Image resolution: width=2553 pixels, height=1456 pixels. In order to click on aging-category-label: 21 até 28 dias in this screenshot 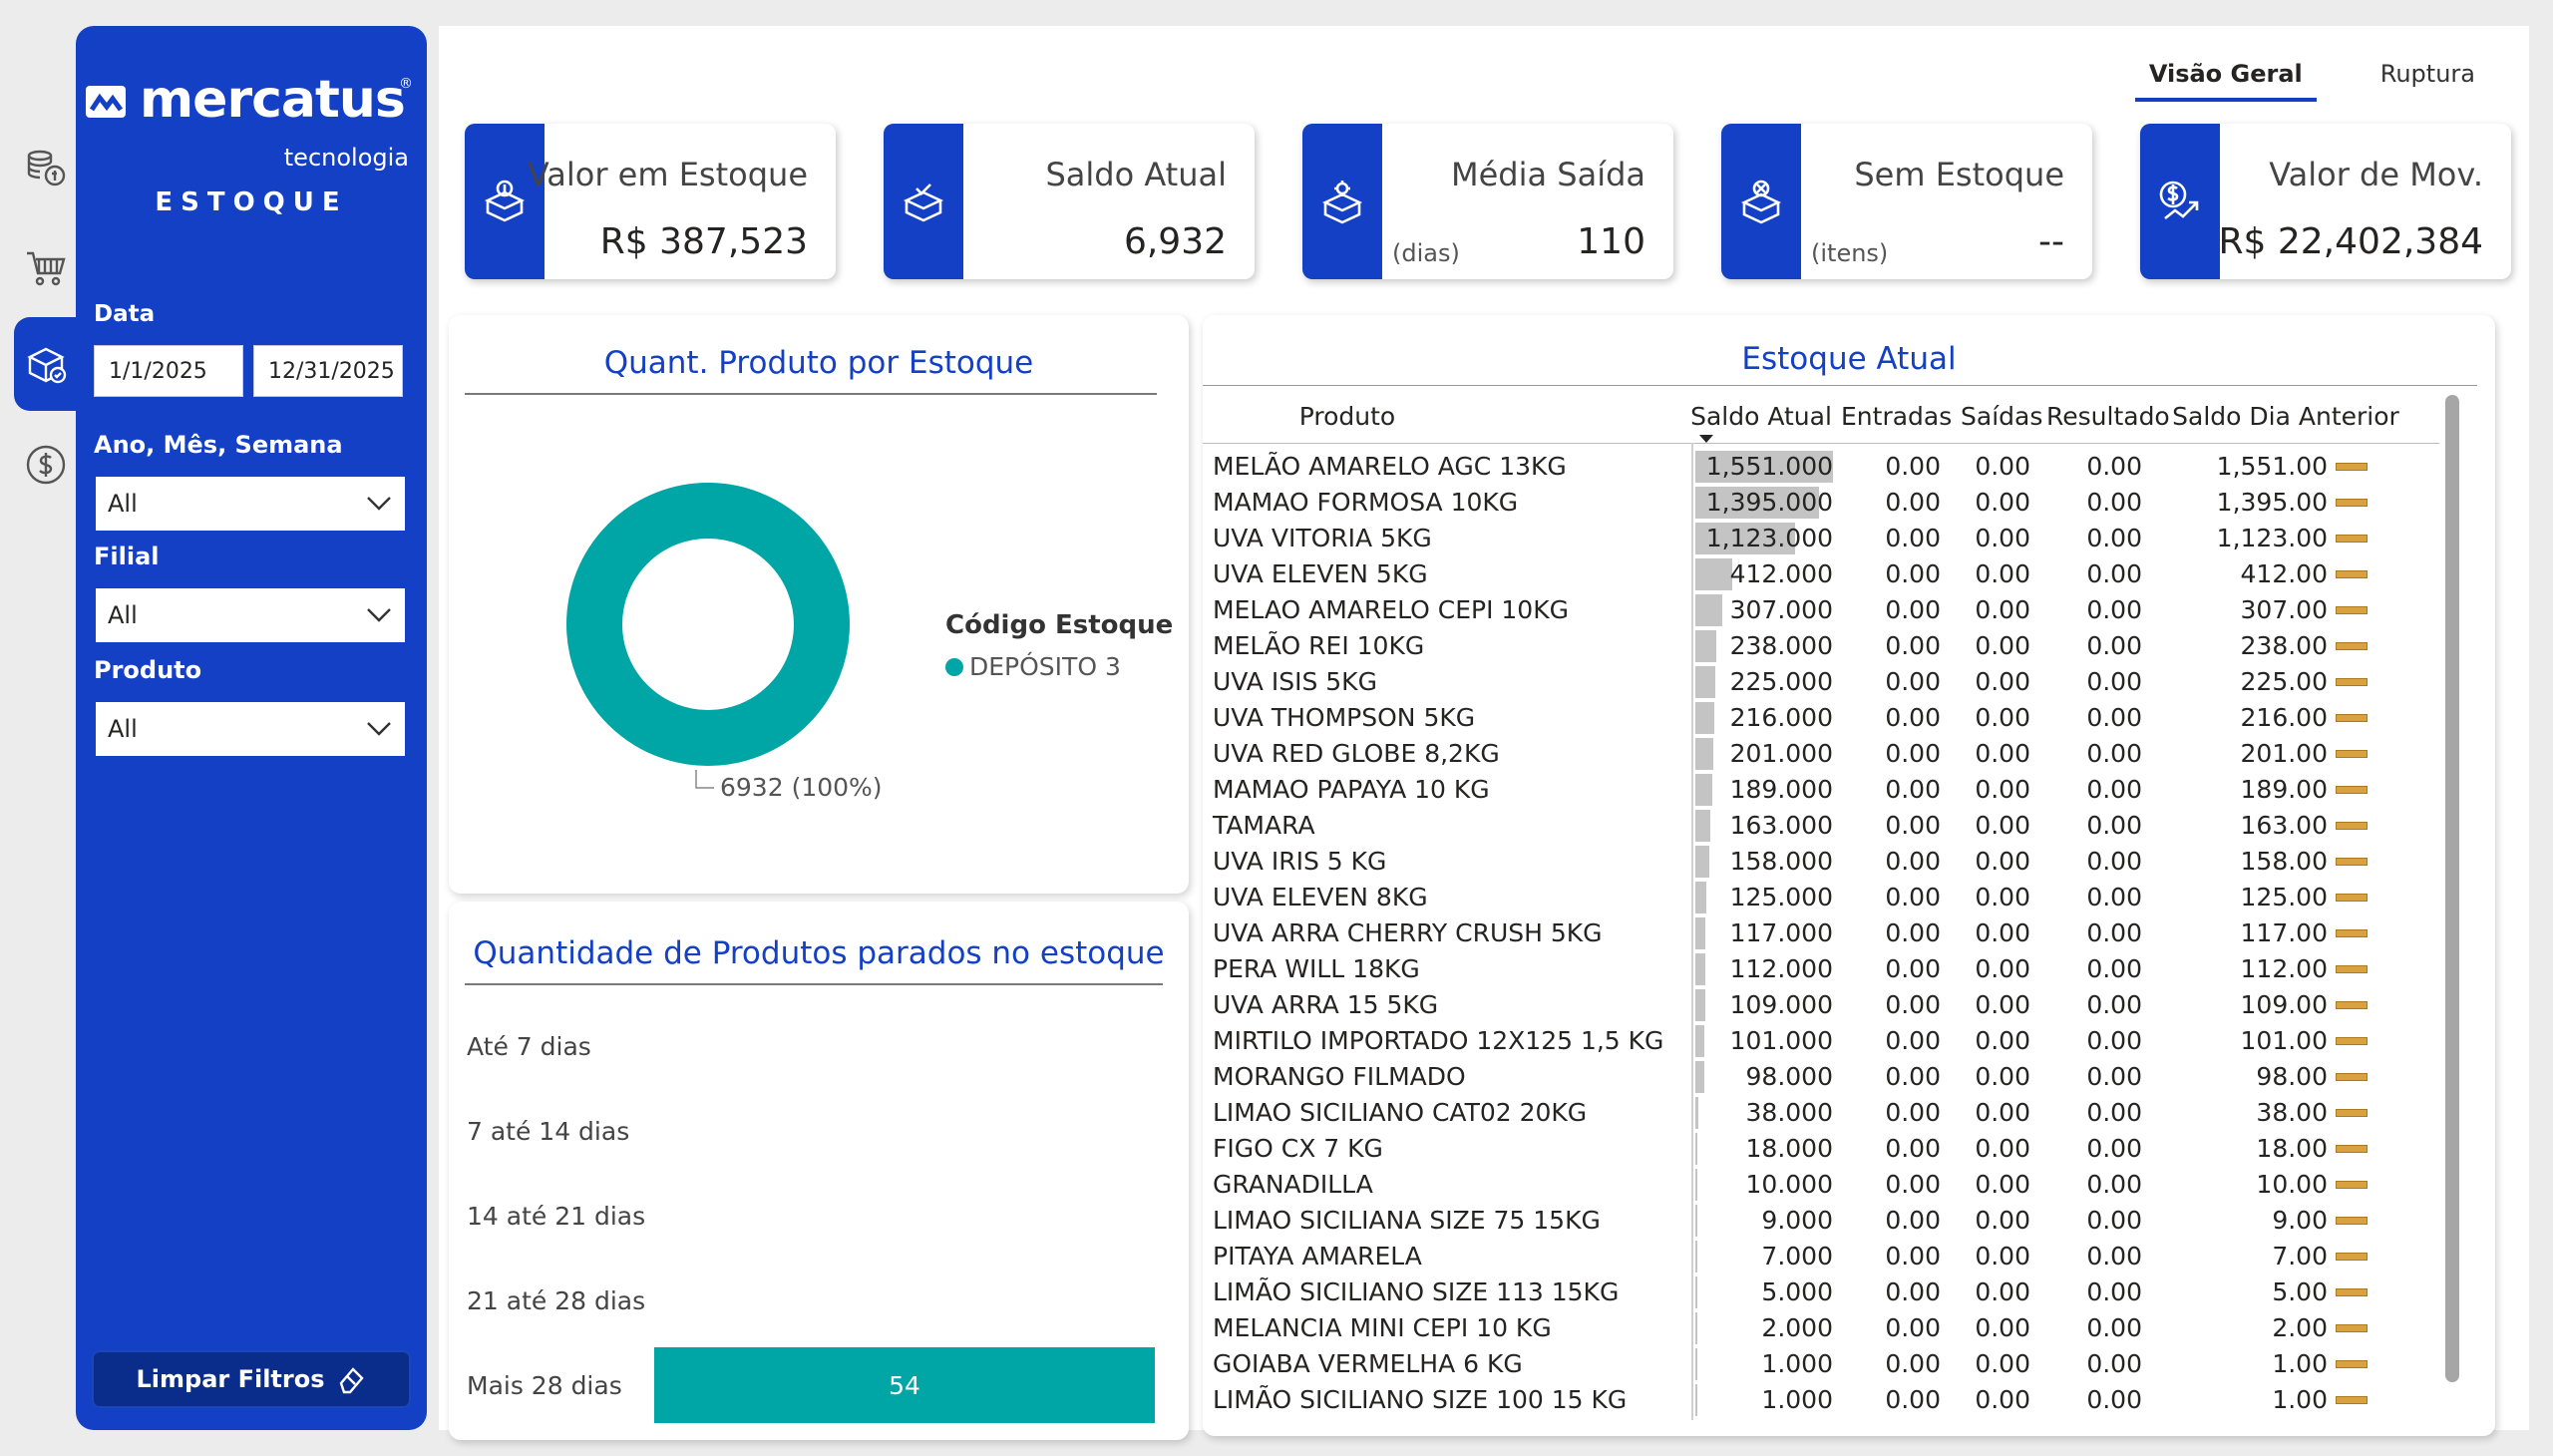, I will do `click(556, 1300)`.